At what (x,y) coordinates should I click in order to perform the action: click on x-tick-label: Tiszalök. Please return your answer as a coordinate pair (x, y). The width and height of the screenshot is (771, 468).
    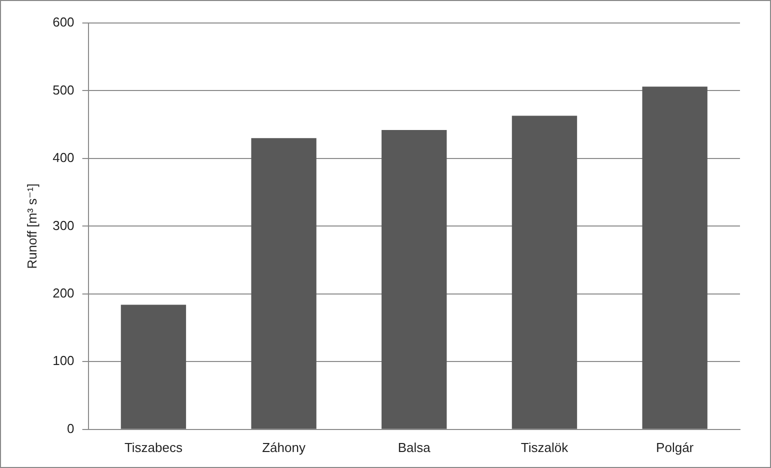
    Looking at the image, I should click on (544, 447).